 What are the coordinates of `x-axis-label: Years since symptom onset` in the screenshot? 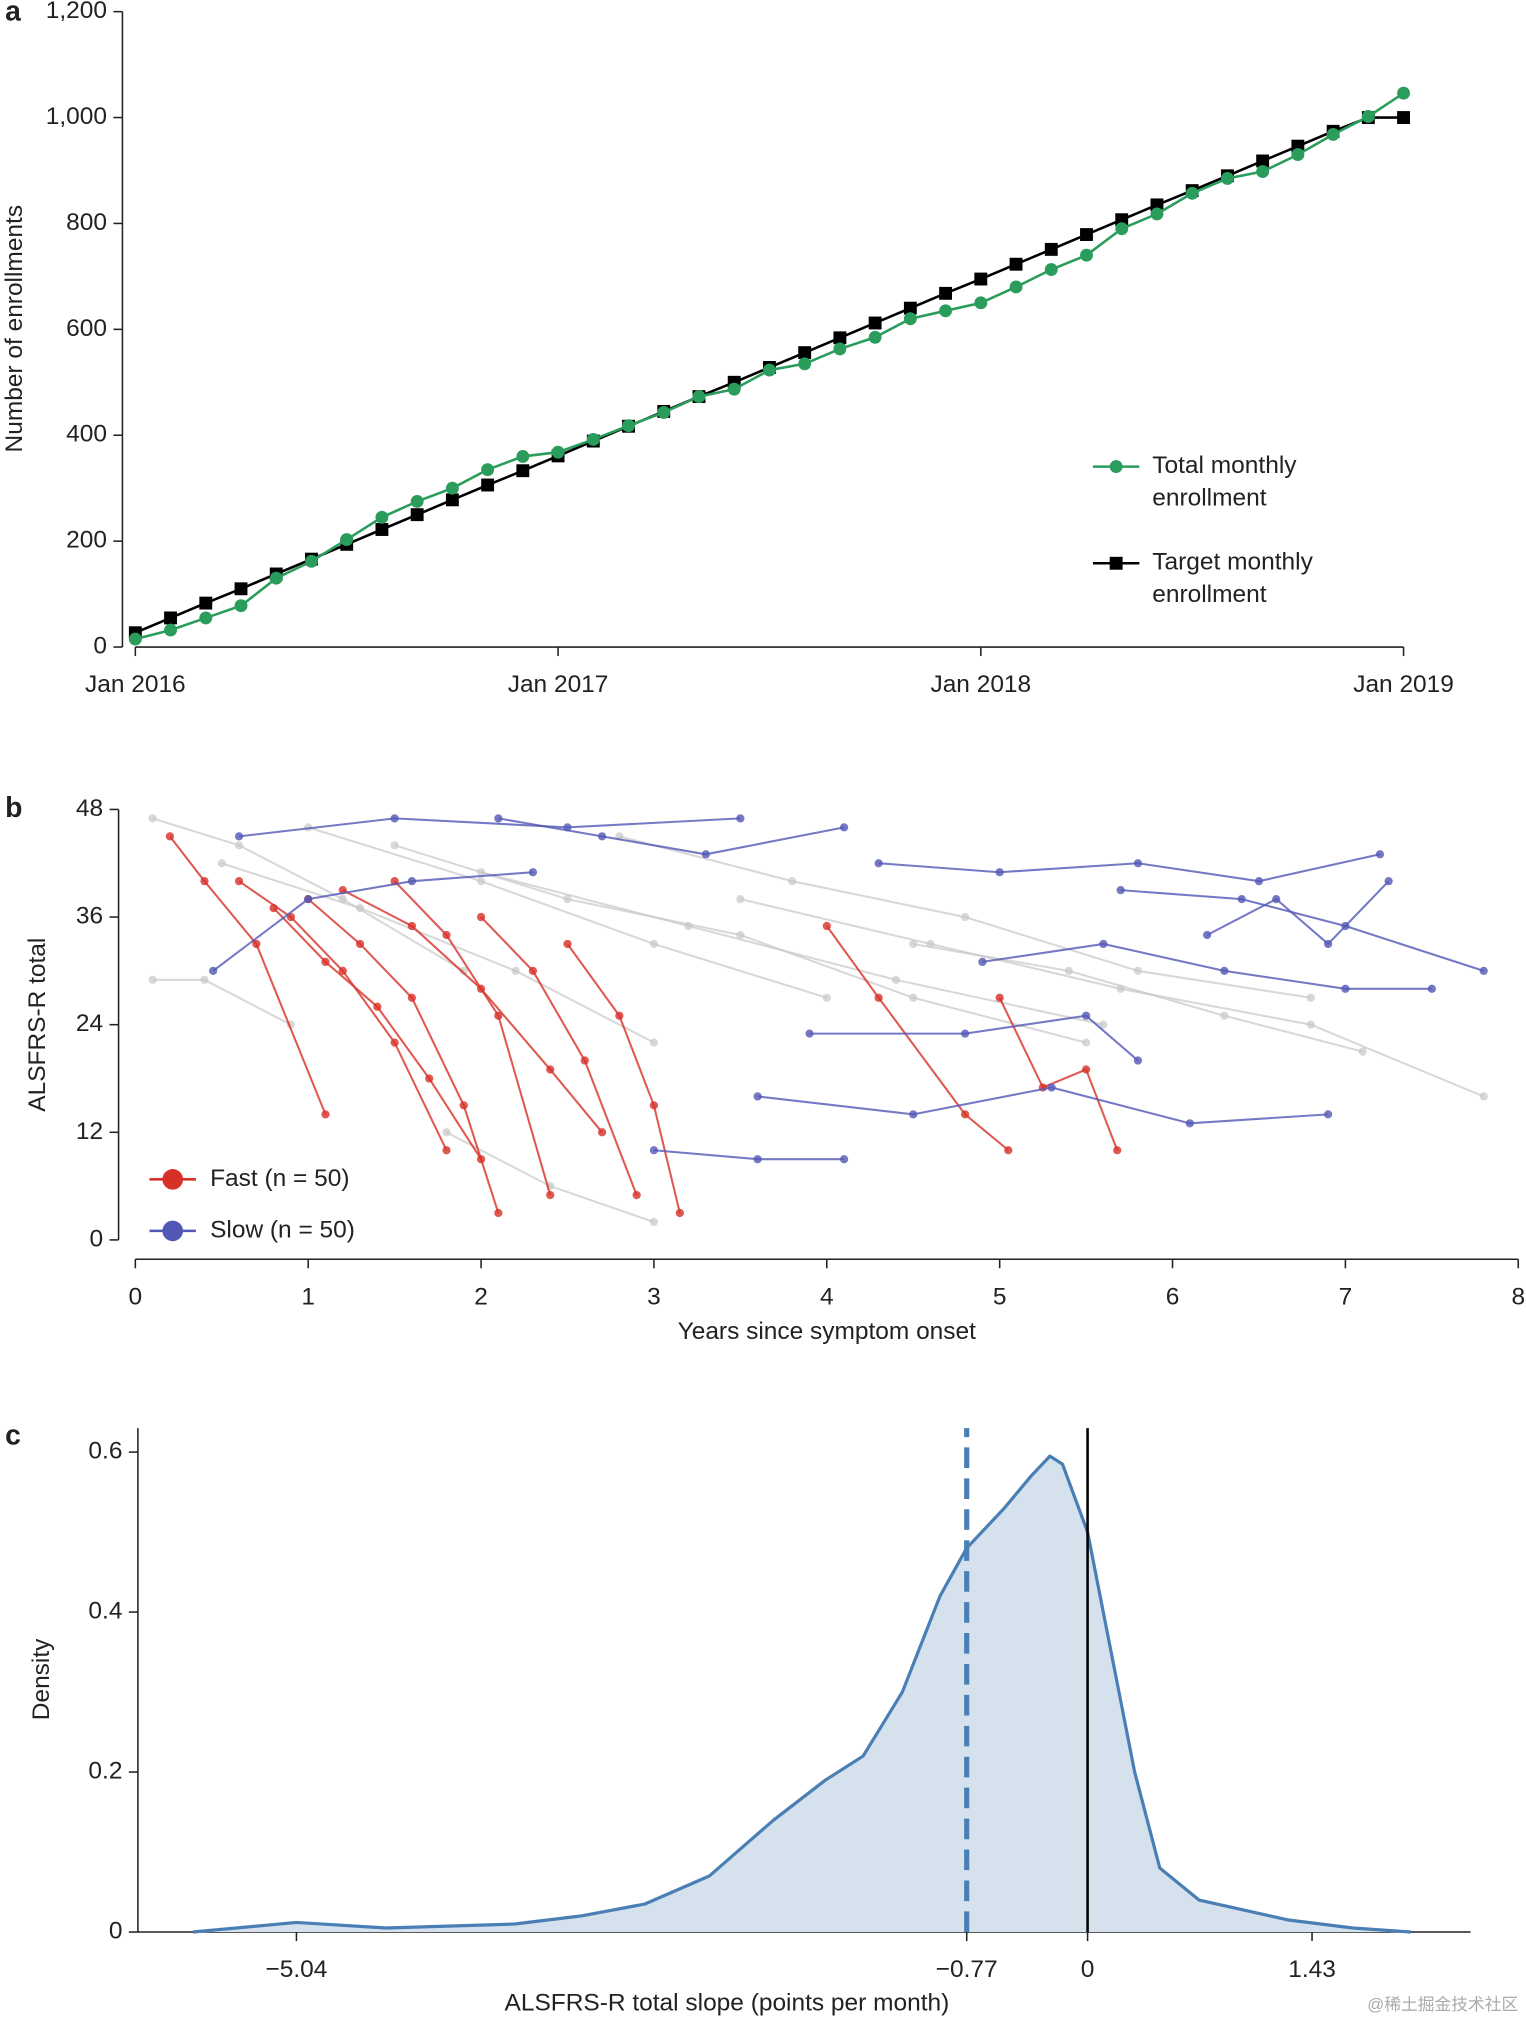 It's located at (827, 1331).